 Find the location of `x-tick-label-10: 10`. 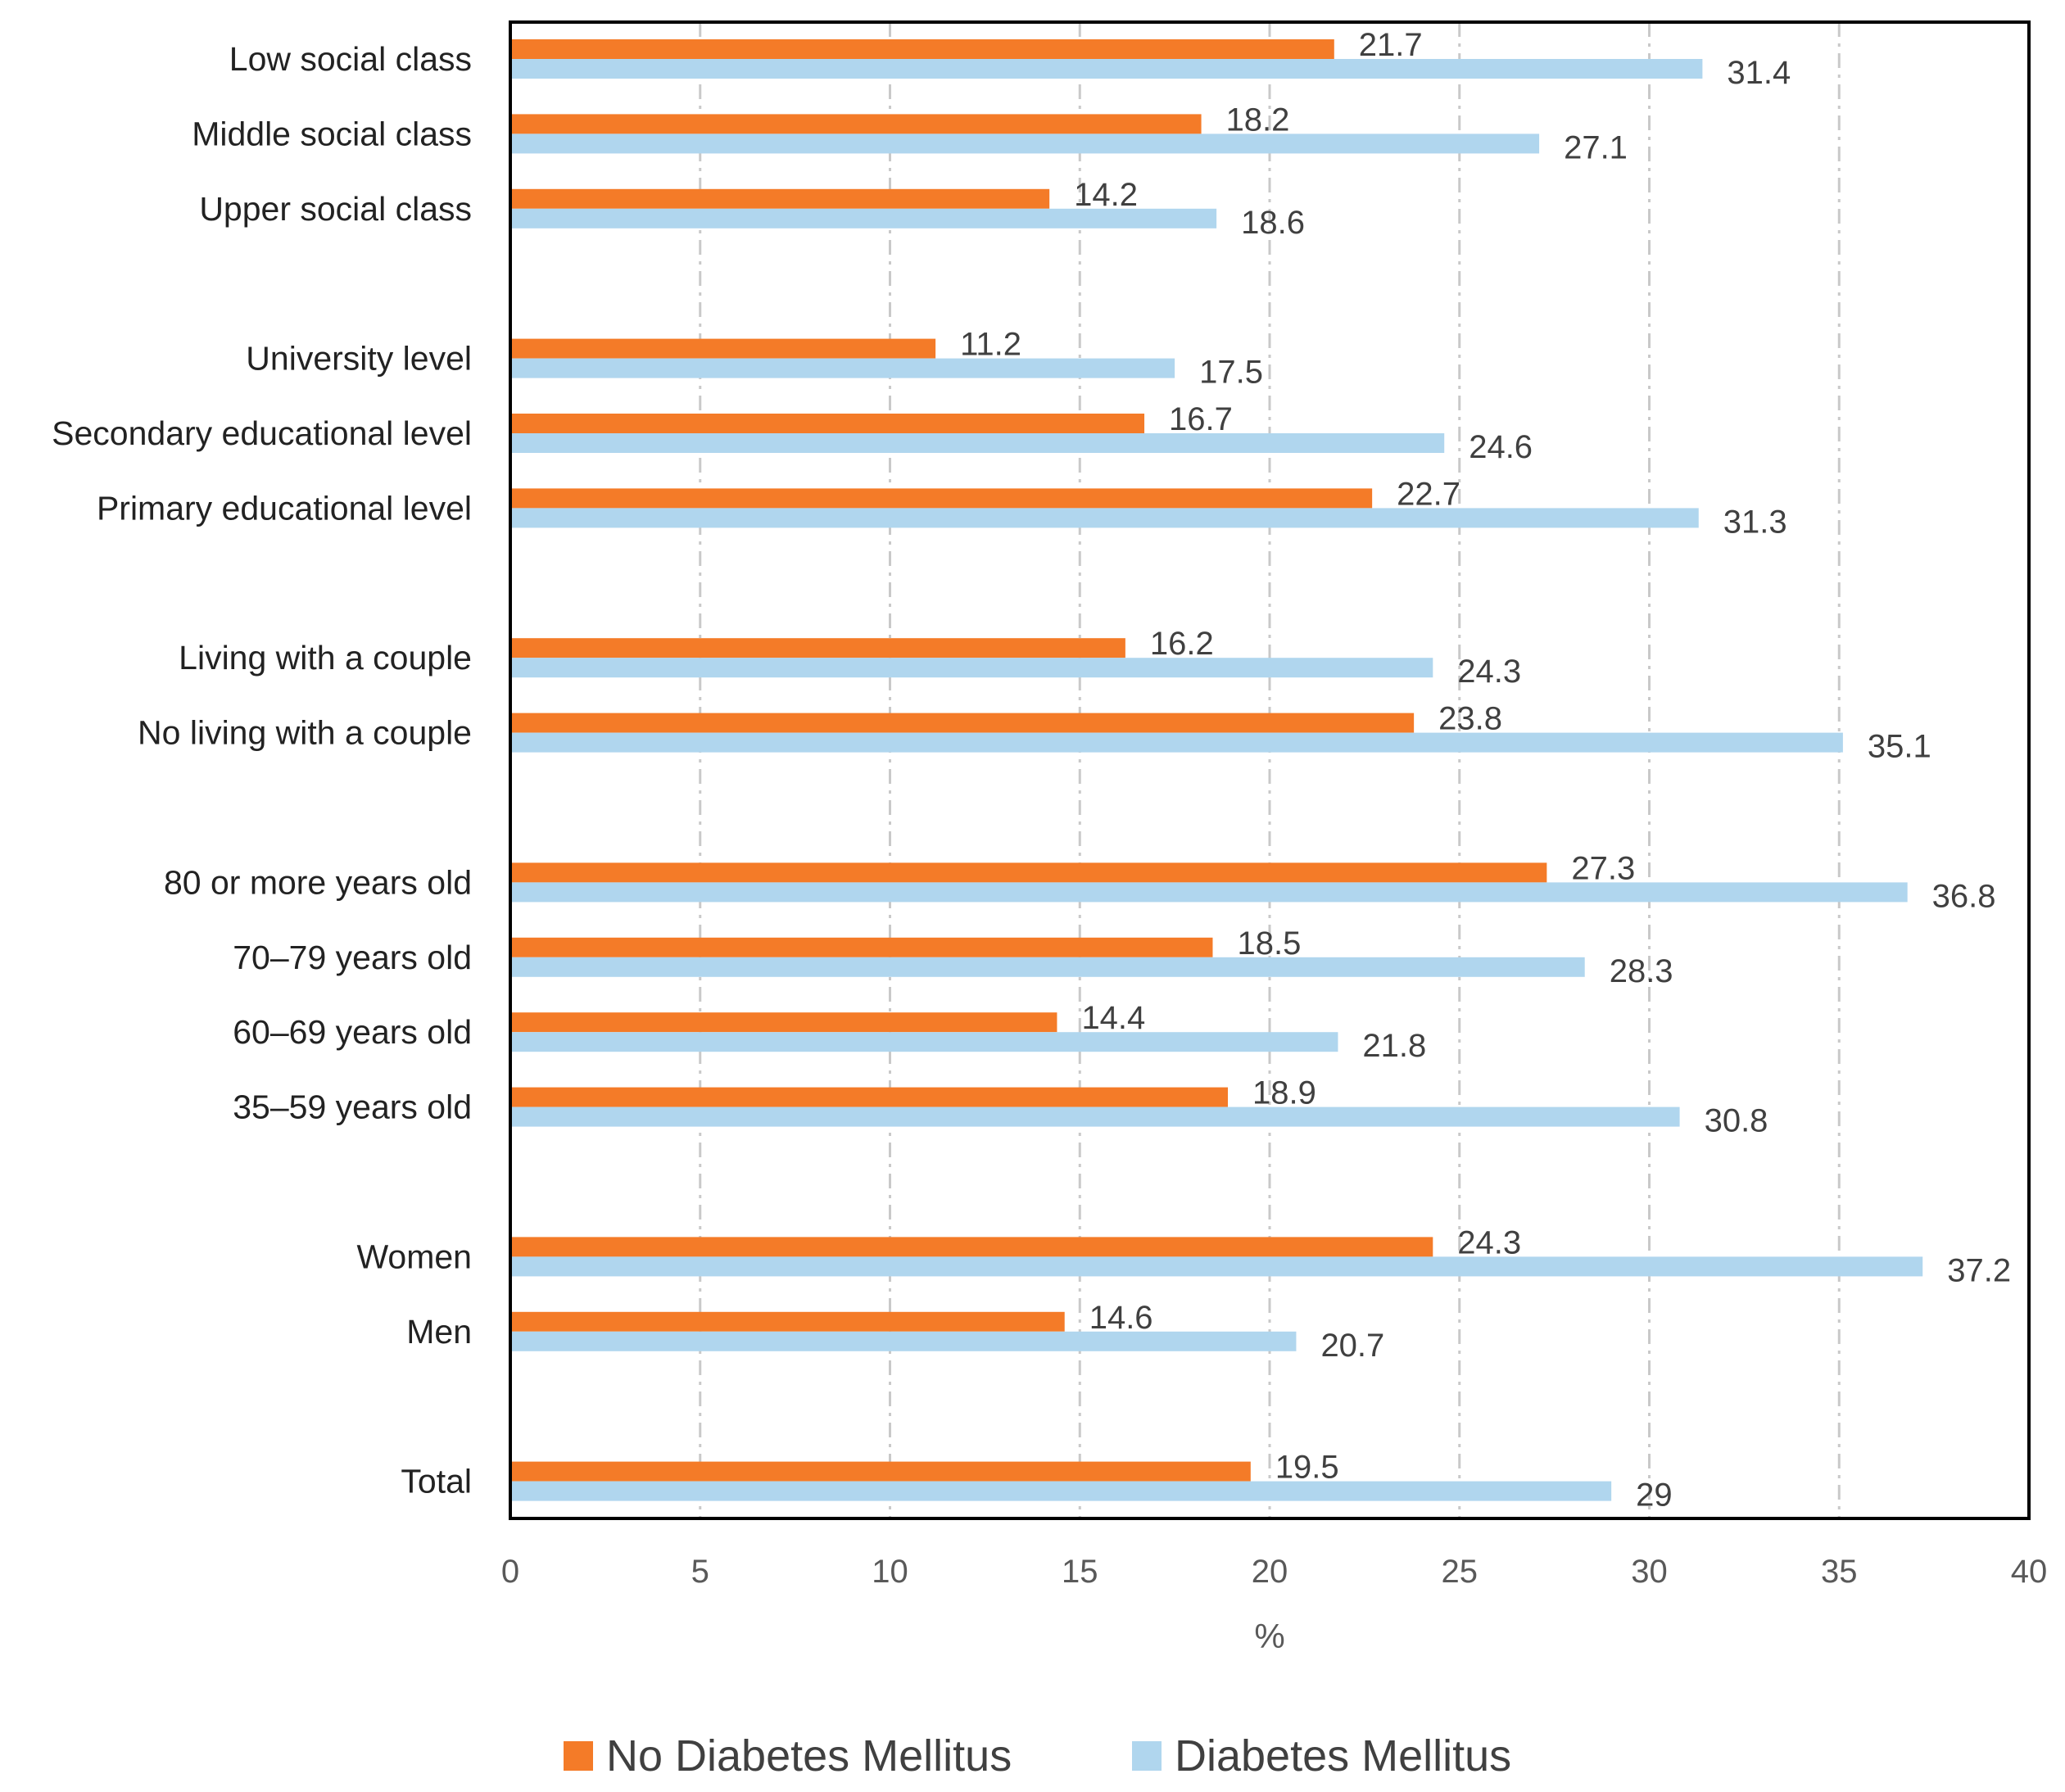

x-tick-label-10: 10 is located at coordinates (890, 1572).